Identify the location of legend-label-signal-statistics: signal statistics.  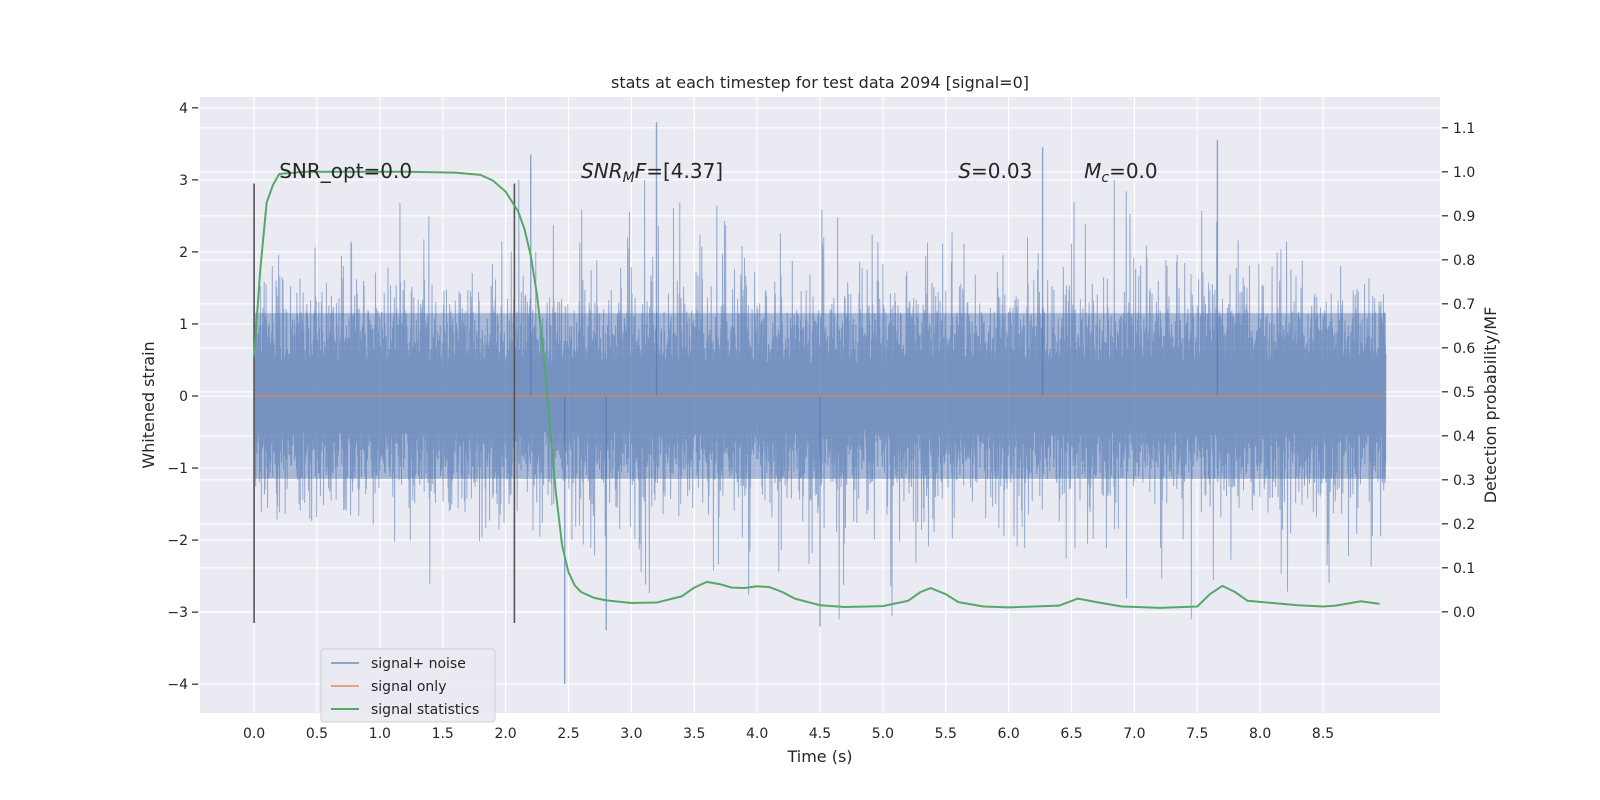
(425, 710).